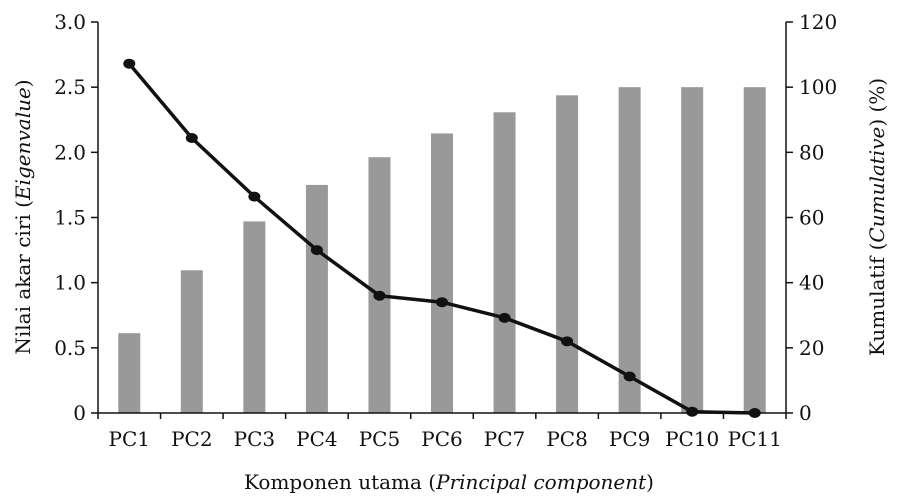  I want to click on eigenvalue-point-pc7, so click(504, 317).